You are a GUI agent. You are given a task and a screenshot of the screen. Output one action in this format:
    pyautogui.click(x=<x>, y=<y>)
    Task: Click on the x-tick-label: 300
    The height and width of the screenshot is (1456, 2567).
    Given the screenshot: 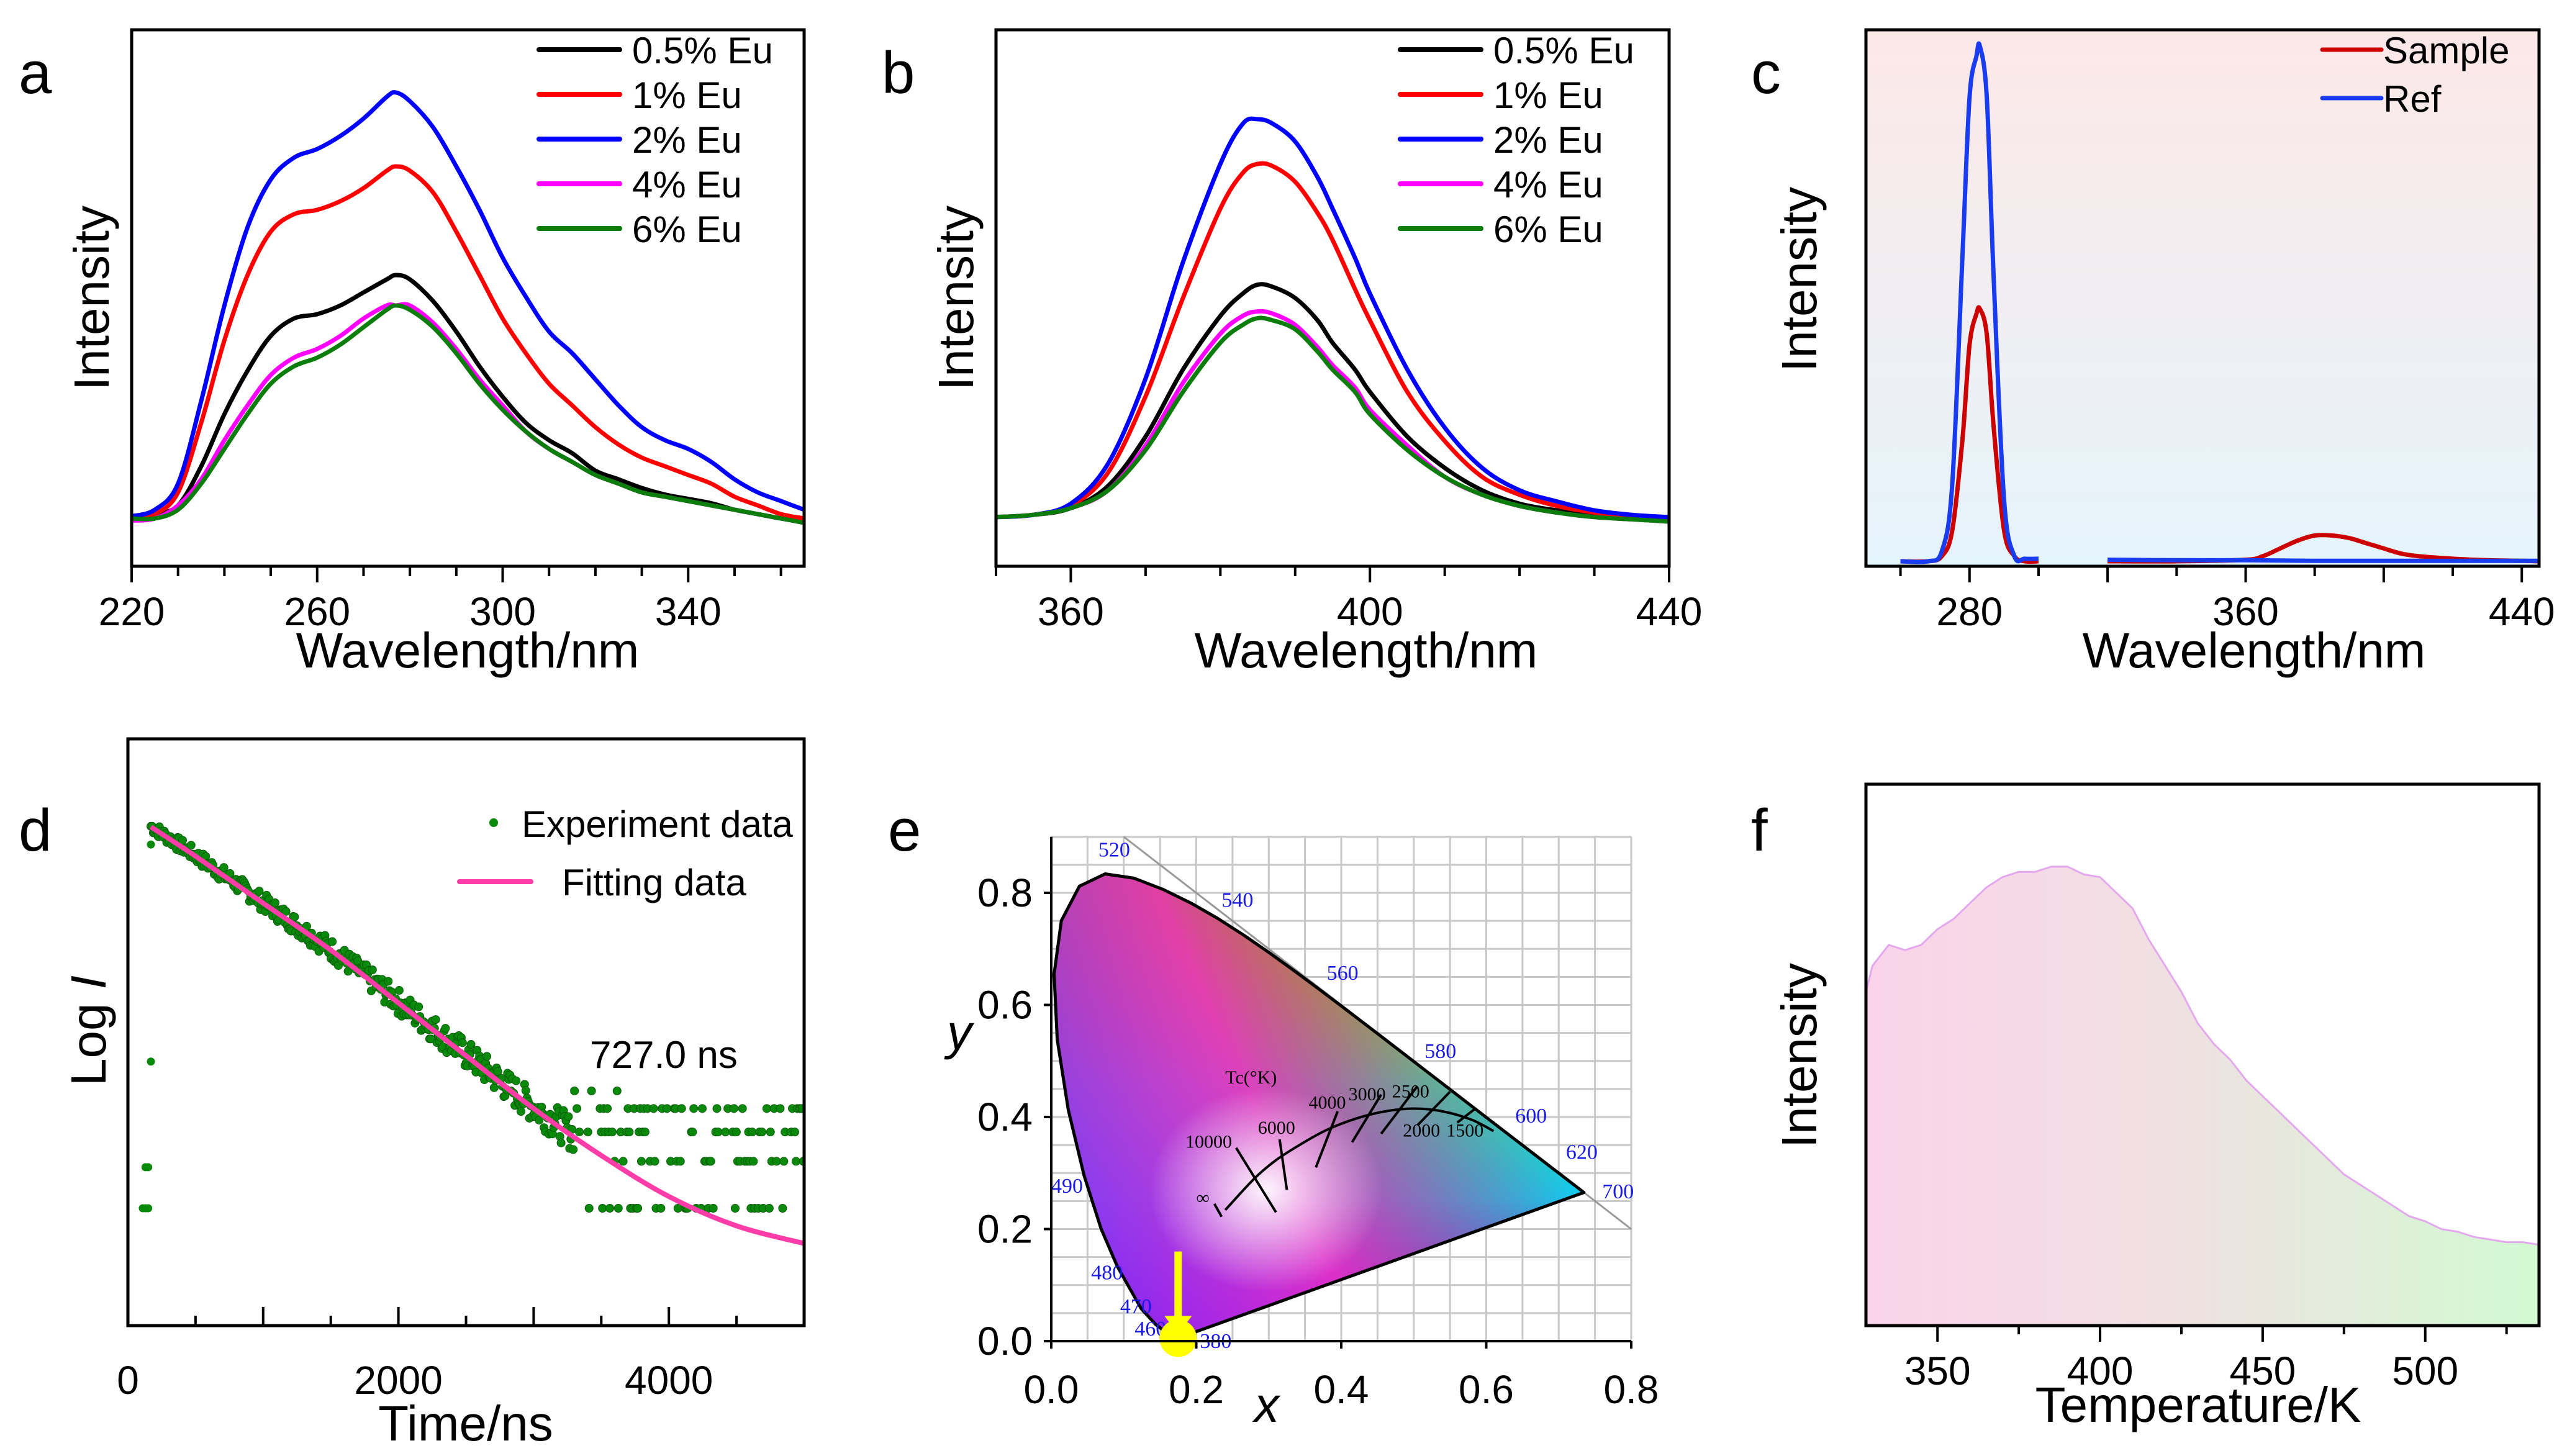 What is the action you would take?
    pyautogui.click(x=503, y=611)
    